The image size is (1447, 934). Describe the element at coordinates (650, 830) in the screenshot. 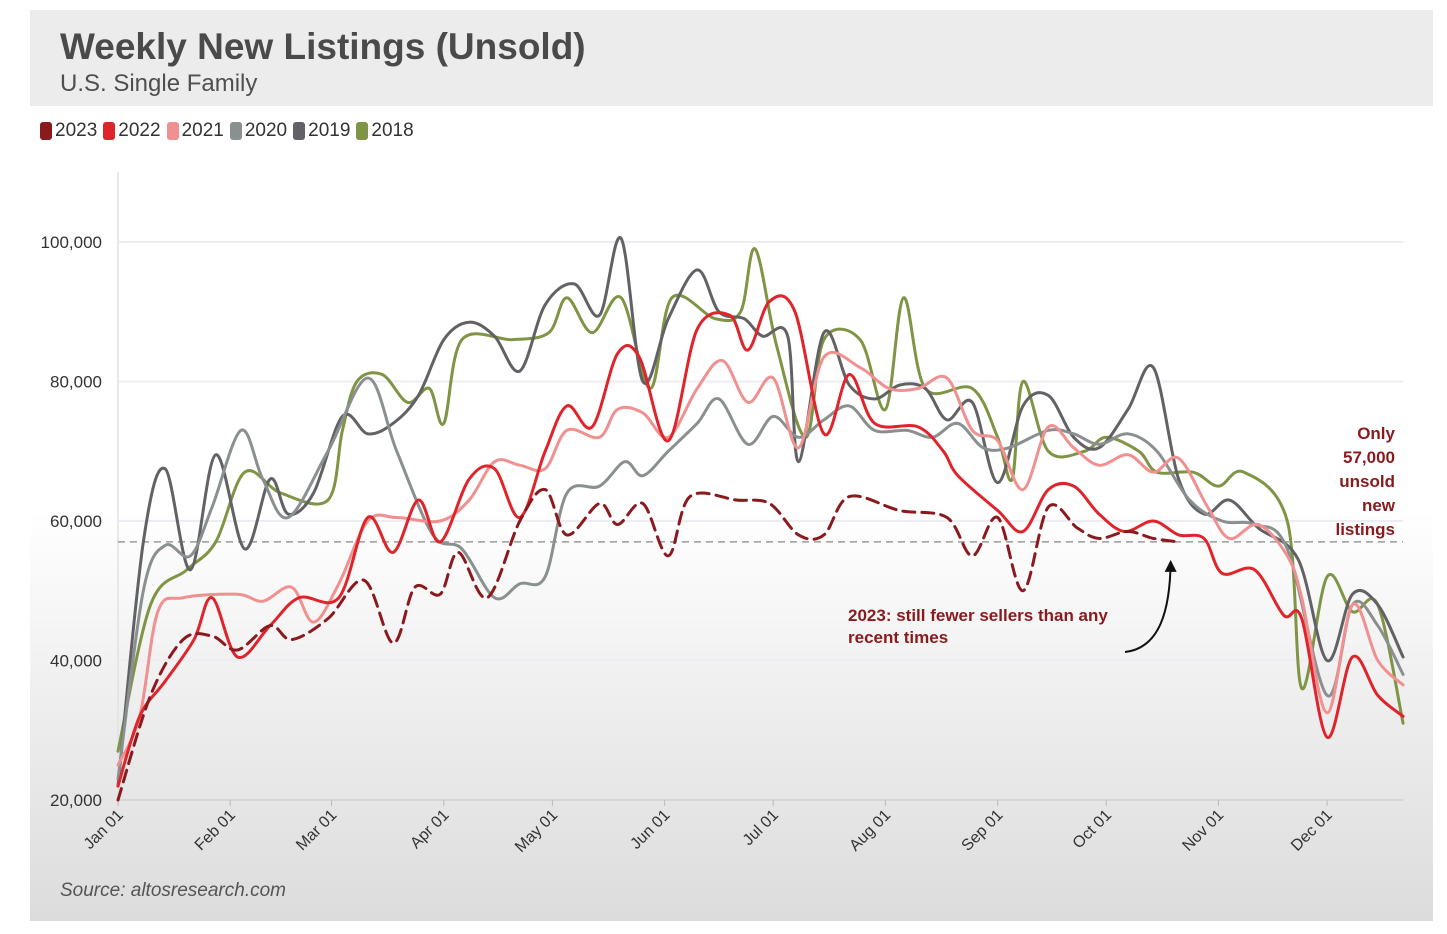

I see `x-tick-label: Jun 01` at that location.